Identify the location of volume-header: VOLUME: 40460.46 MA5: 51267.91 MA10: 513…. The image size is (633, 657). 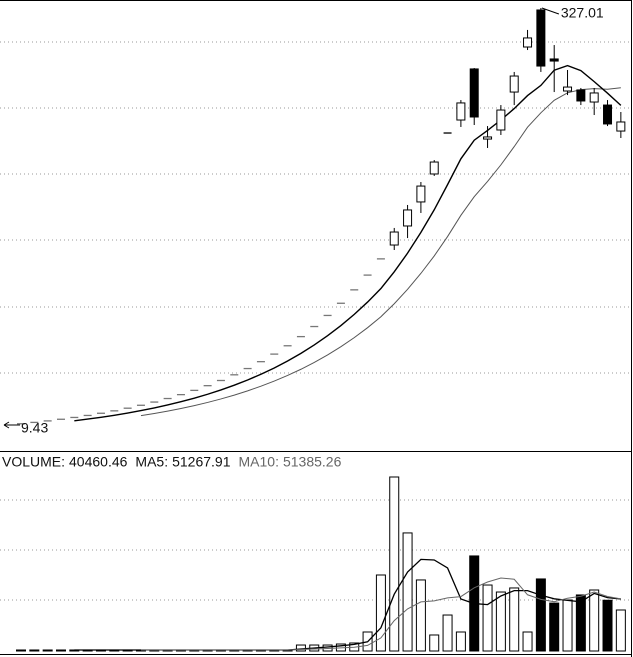
(172, 462).